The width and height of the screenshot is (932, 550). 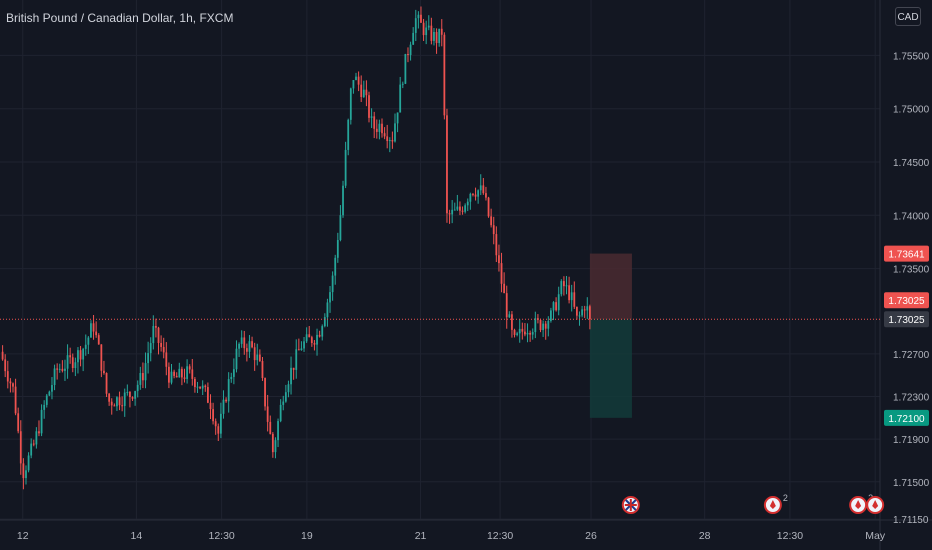 What do you see at coordinates (911, 520) in the screenshot?
I see `price-tick-label: 1.71150` at bounding box center [911, 520].